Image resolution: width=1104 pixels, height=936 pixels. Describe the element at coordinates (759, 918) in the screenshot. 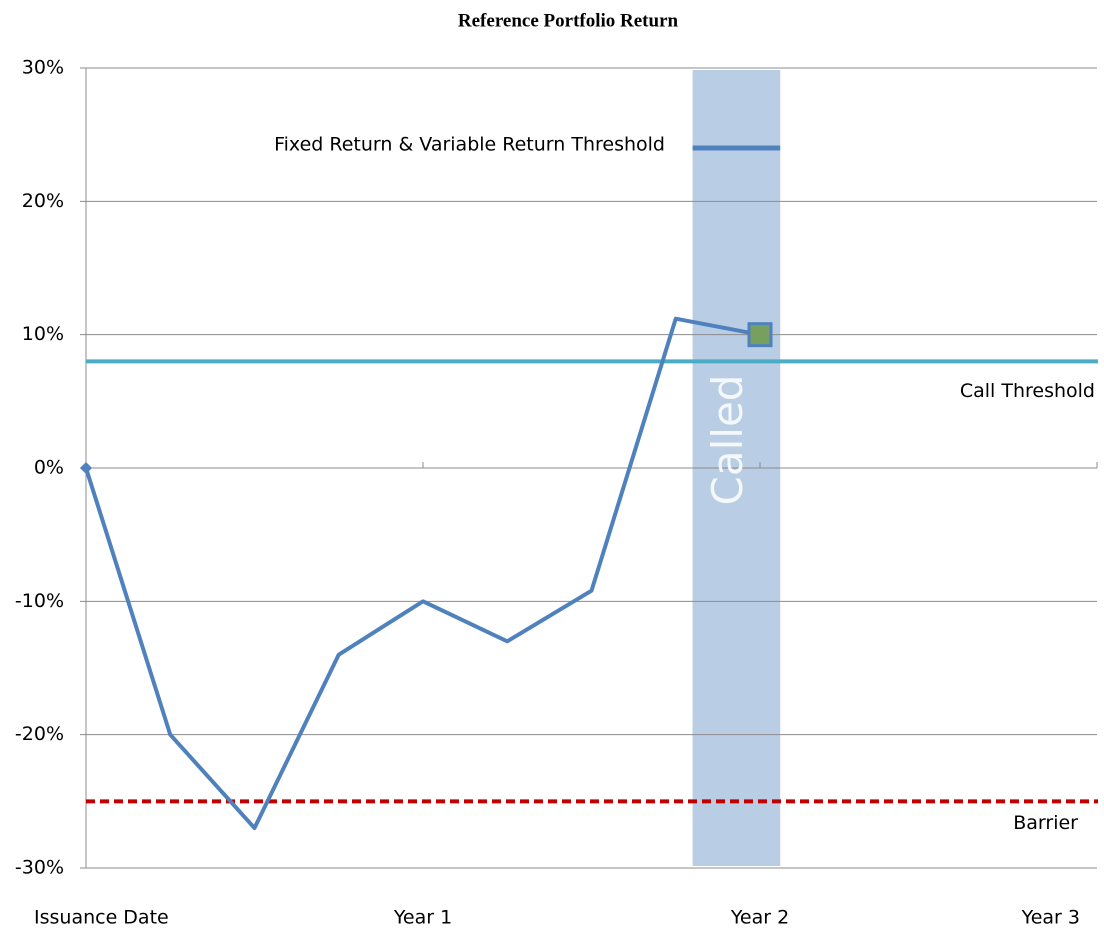

I see `x-tick-label: Year 2` at that location.